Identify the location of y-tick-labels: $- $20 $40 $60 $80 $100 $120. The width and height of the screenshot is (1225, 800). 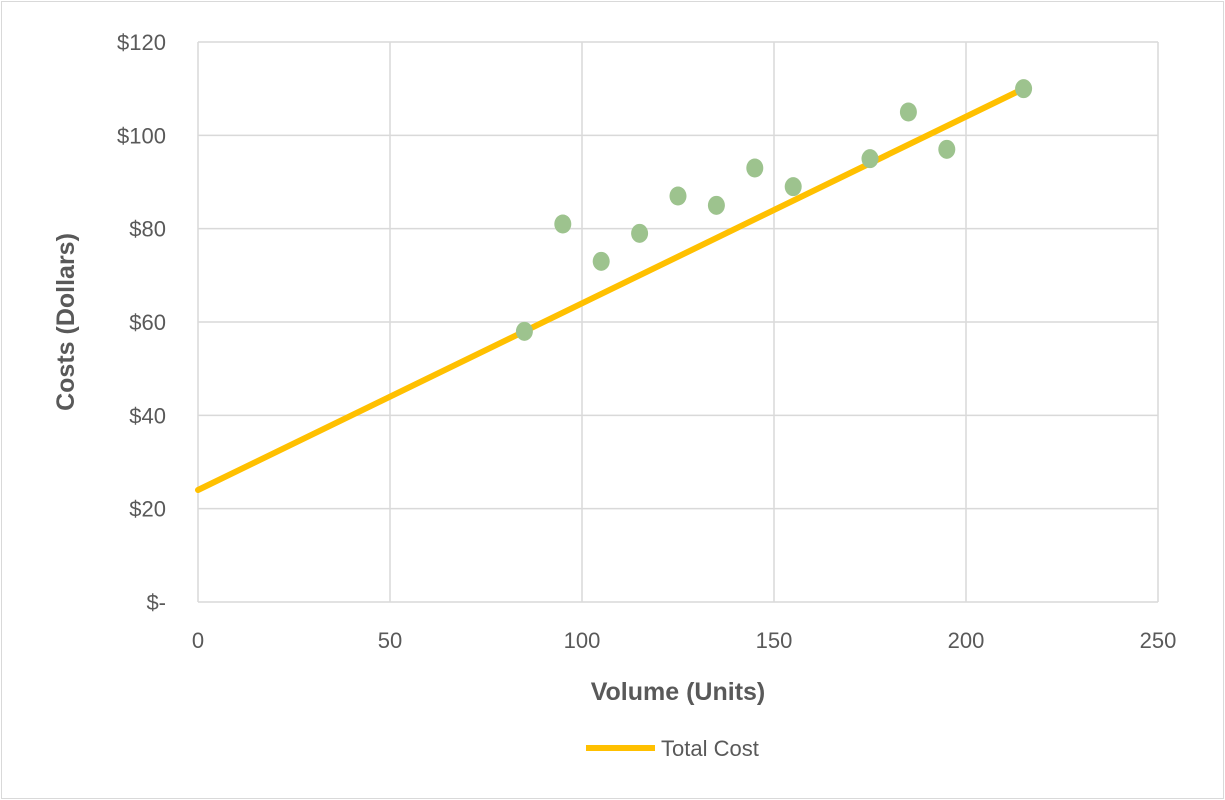
(141, 322).